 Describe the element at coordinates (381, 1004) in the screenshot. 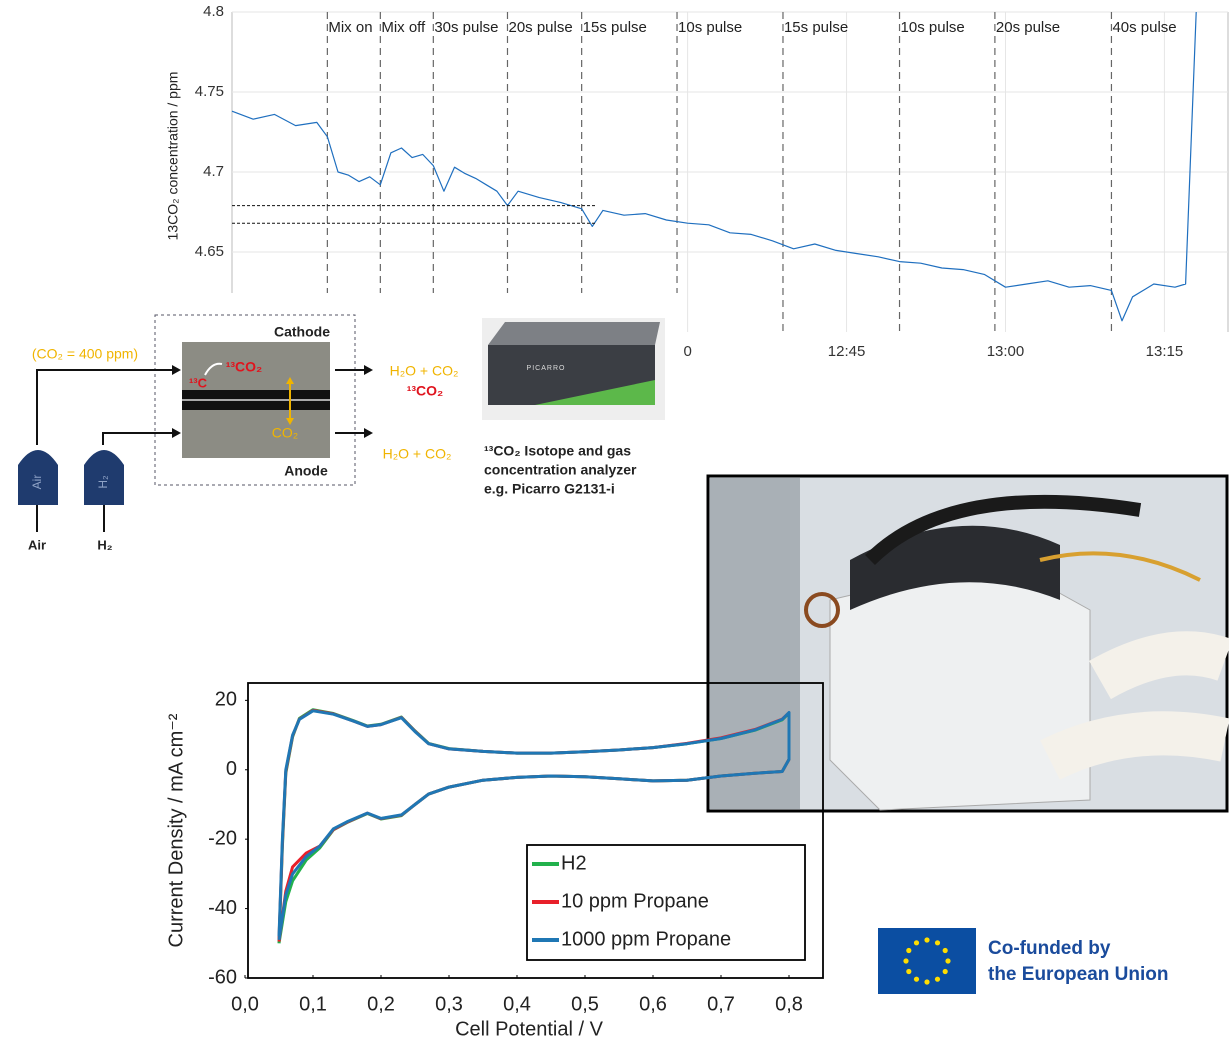

I see `x-tick-label: 0,2` at that location.